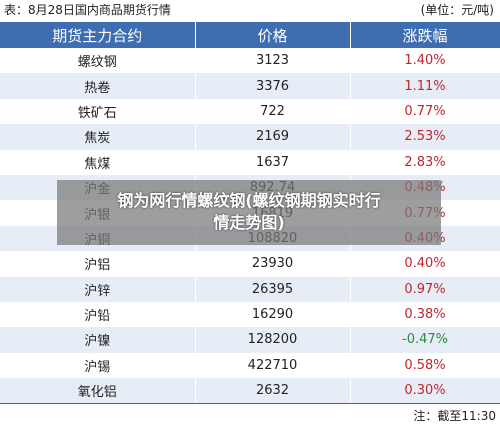 This screenshot has height=428, width=500. Describe the element at coordinates (457, 10) in the screenshot. I see `unit: (单位：元/吨)` at that location.